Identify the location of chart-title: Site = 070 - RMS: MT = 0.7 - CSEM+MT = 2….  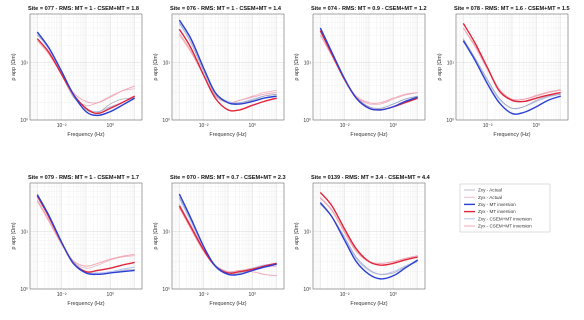
(228, 178).